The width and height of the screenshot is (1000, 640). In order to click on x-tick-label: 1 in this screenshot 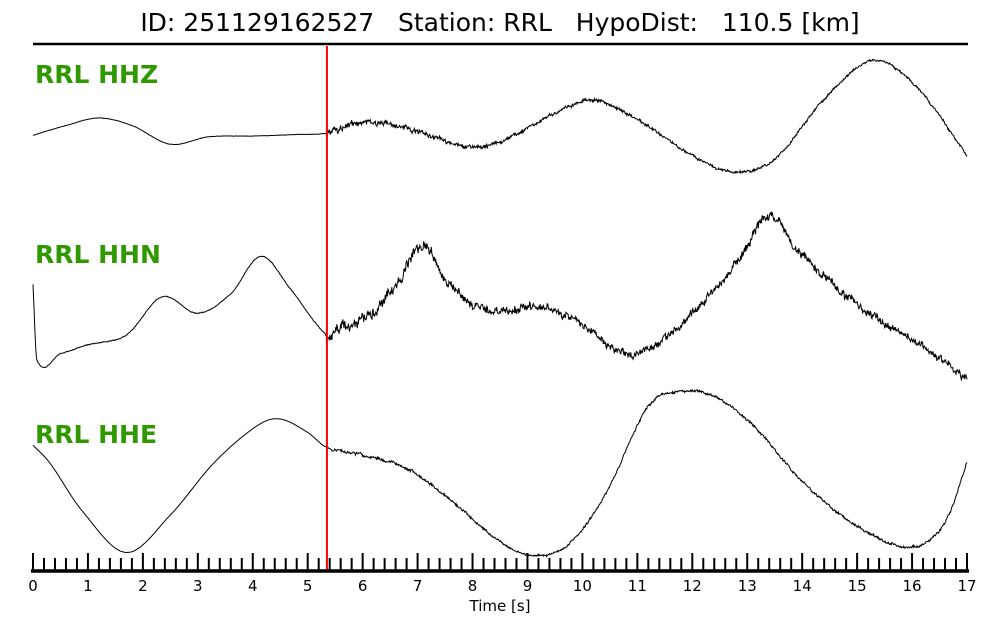, I will do `click(88, 586)`.